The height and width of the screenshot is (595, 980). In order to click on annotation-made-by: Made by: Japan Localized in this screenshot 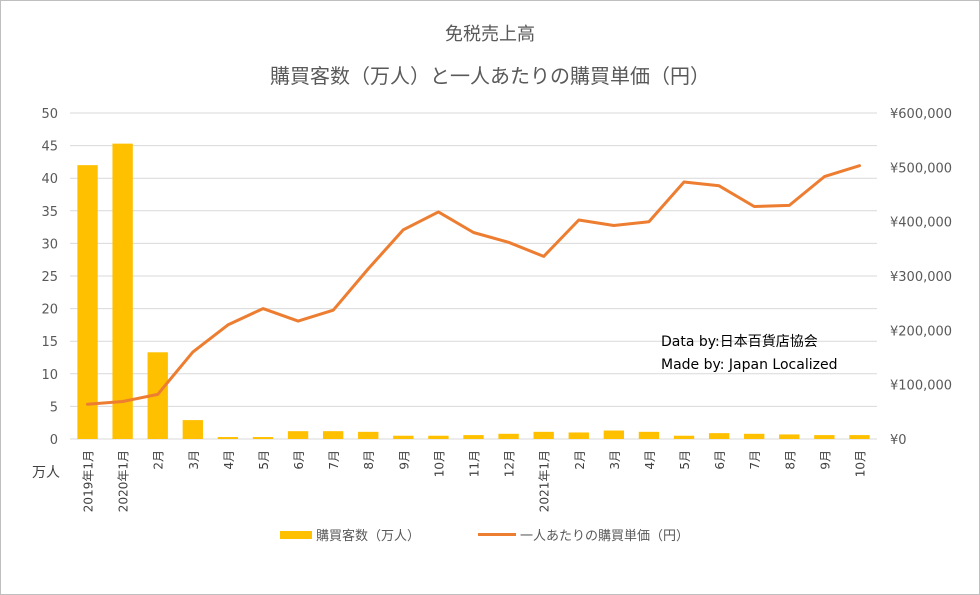, I will do `click(749, 365)`.